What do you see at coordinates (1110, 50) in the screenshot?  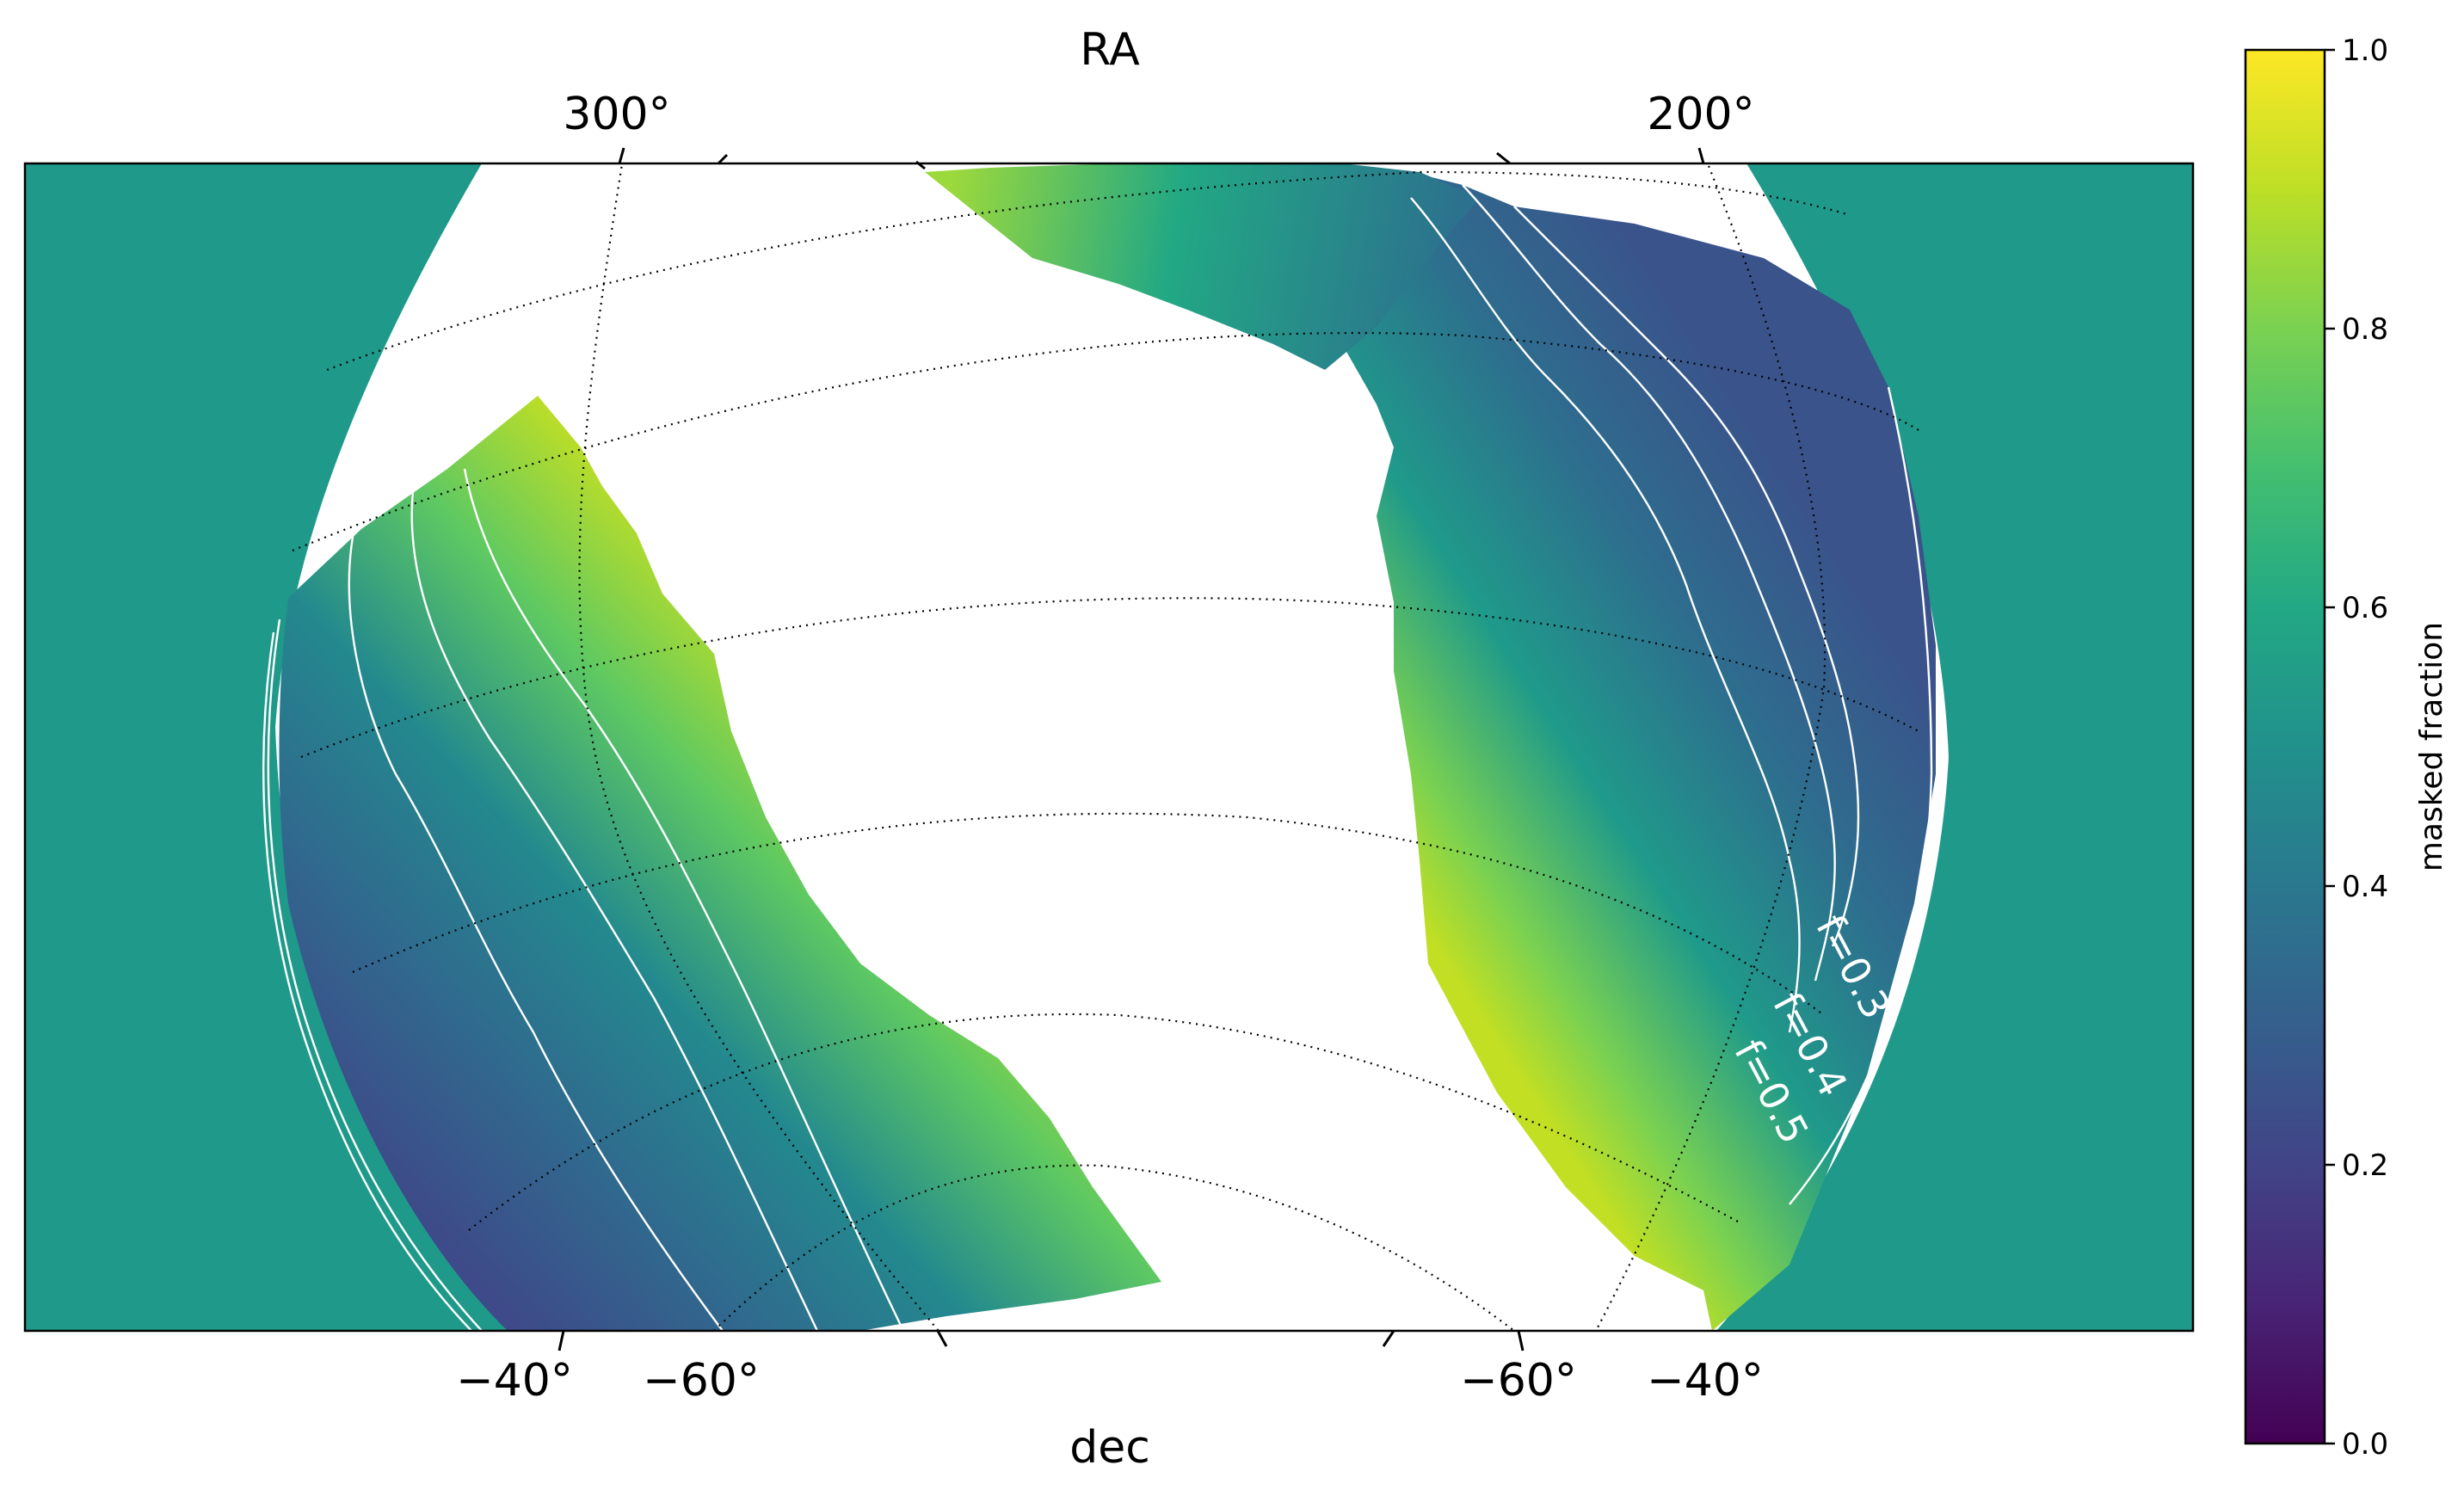 I see `top-axis-title: RA` at bounding box center [1110, 50].